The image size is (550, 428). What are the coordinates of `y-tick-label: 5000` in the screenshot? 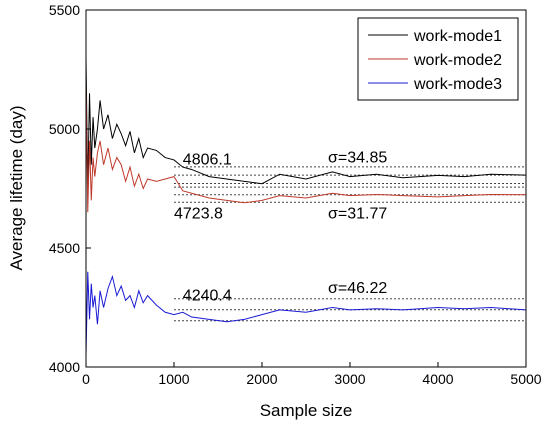 It's located at (64, 129).